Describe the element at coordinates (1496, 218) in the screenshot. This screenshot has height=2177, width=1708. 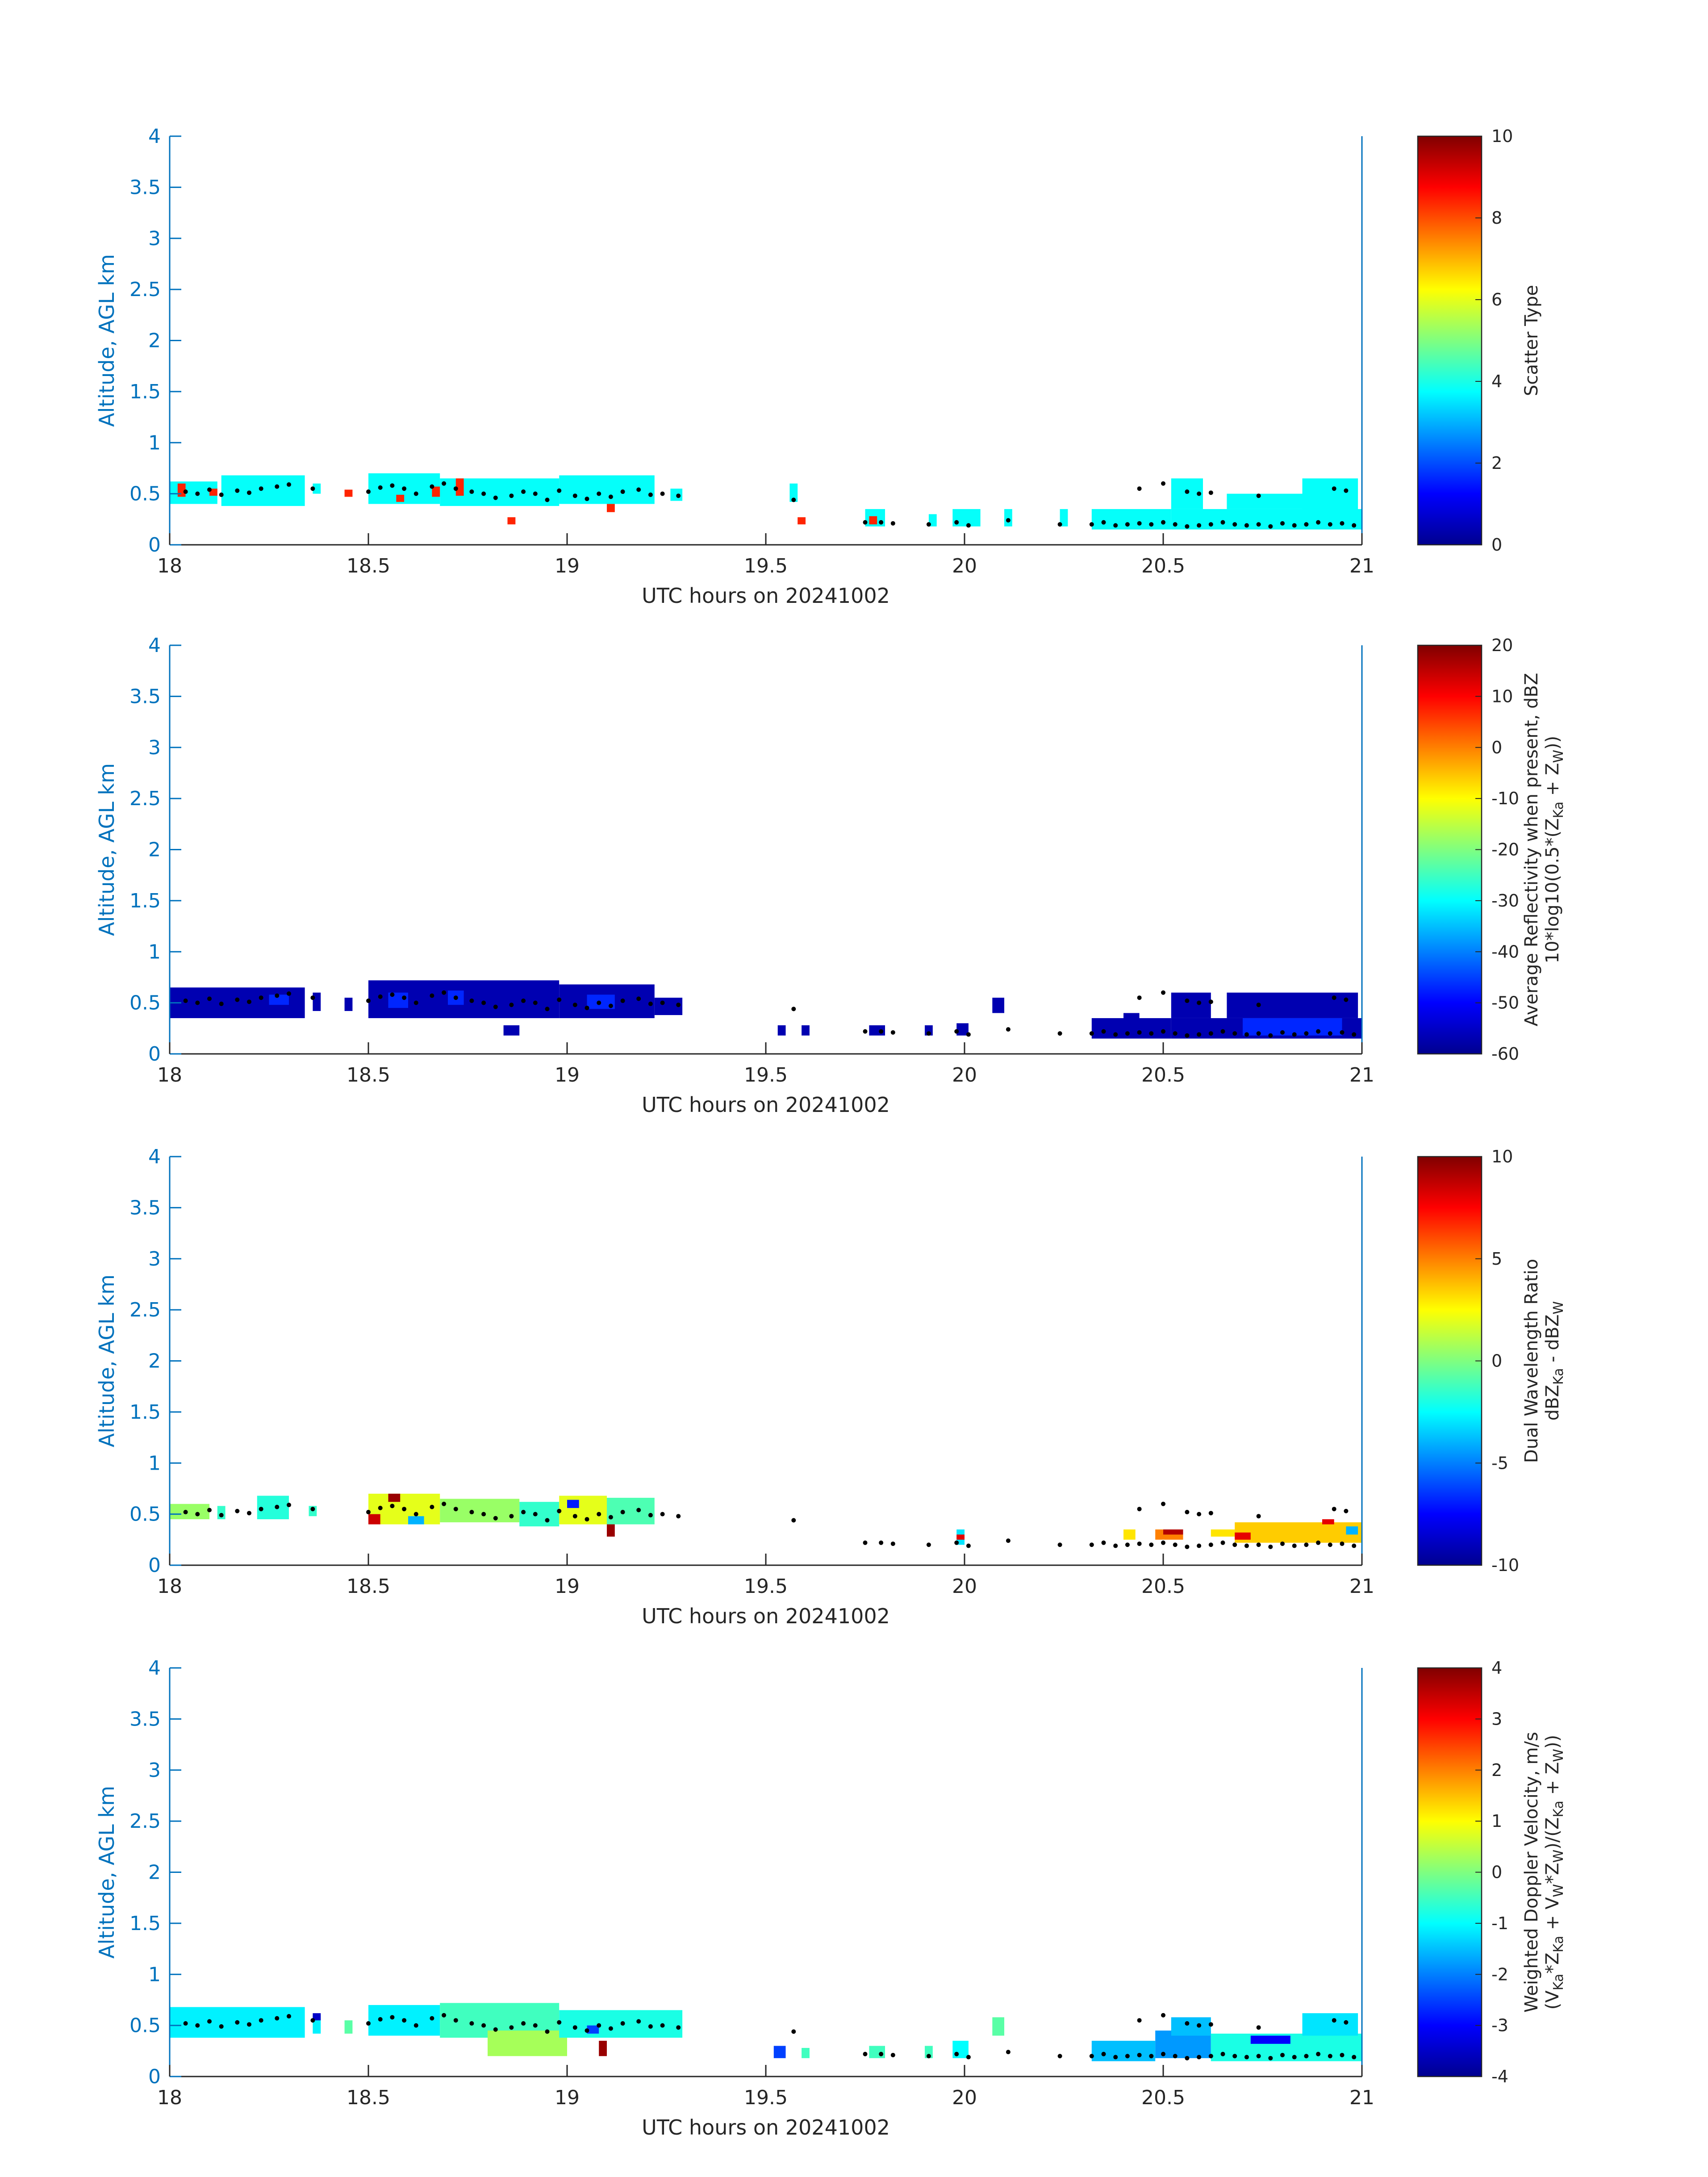
I see `colorbar-tick-label: 8` at that location.